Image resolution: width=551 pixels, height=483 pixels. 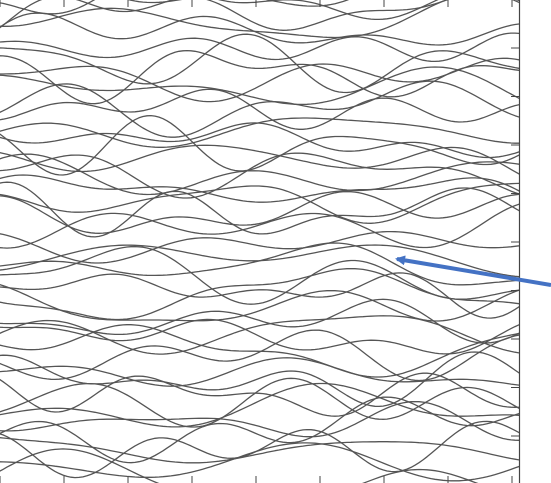 What do you see at coordinates (473, 271) in the screenshot?
I see `pointer-arrow` at bounding box center [473, 271].